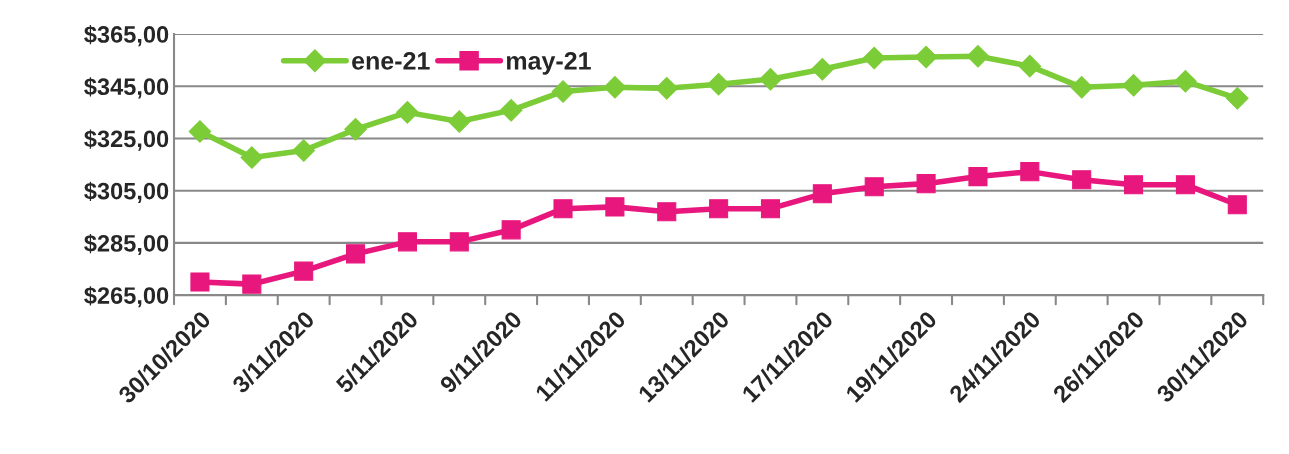 This screenshot has width=1289, height=454. What do you see at coordinates (126, 36) in the screenshot?
I see `y-tick-label: $365,00` at bounding box center [126, 36].